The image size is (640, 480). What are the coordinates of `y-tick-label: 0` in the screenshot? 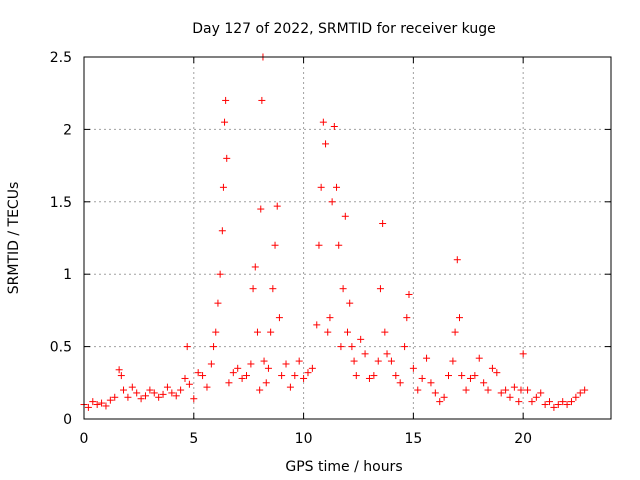 It's located at (67, 420).